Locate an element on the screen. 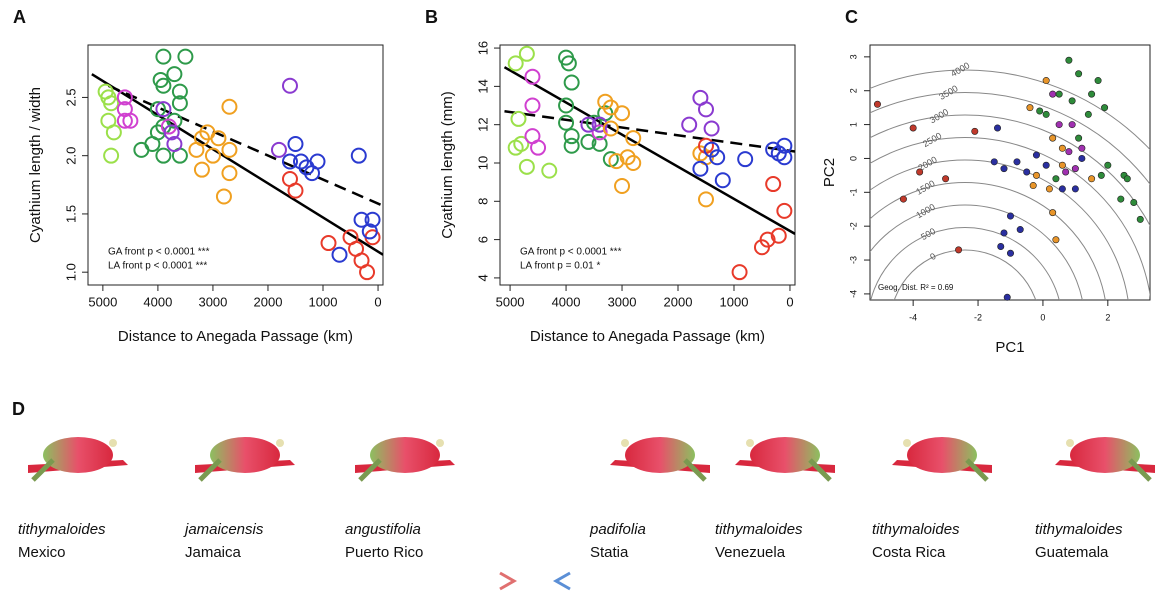  x-tick-label: -4 is located at coordinates (913, 317).